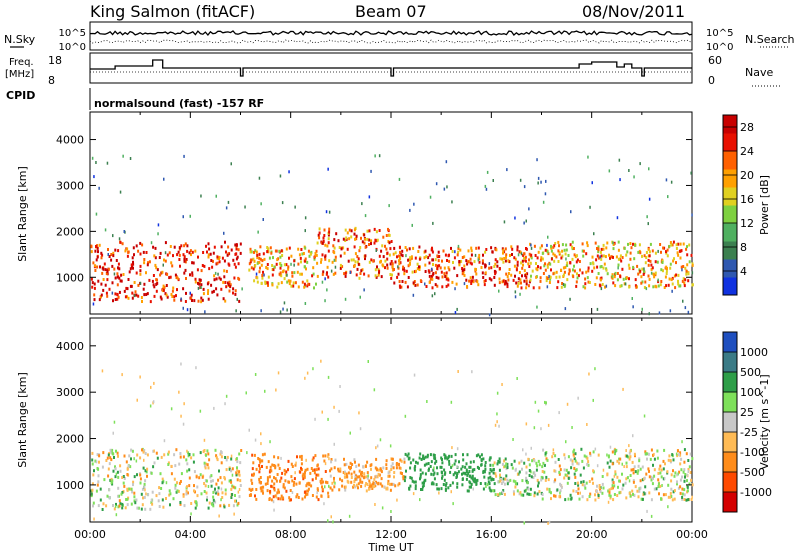 The width and height of the screenshot is (800, 558). I want to click on nave-tick-low: 0, so click(711, 80).